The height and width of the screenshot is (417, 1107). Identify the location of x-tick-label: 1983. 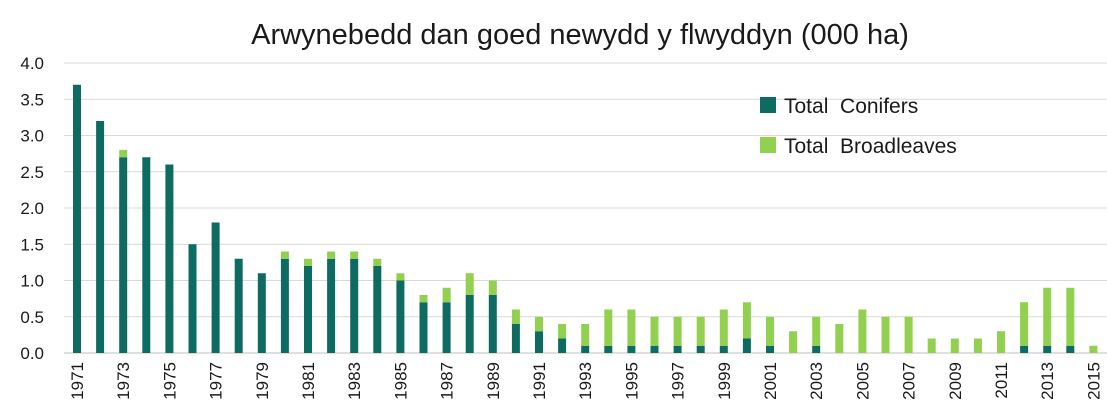
(354, 381).